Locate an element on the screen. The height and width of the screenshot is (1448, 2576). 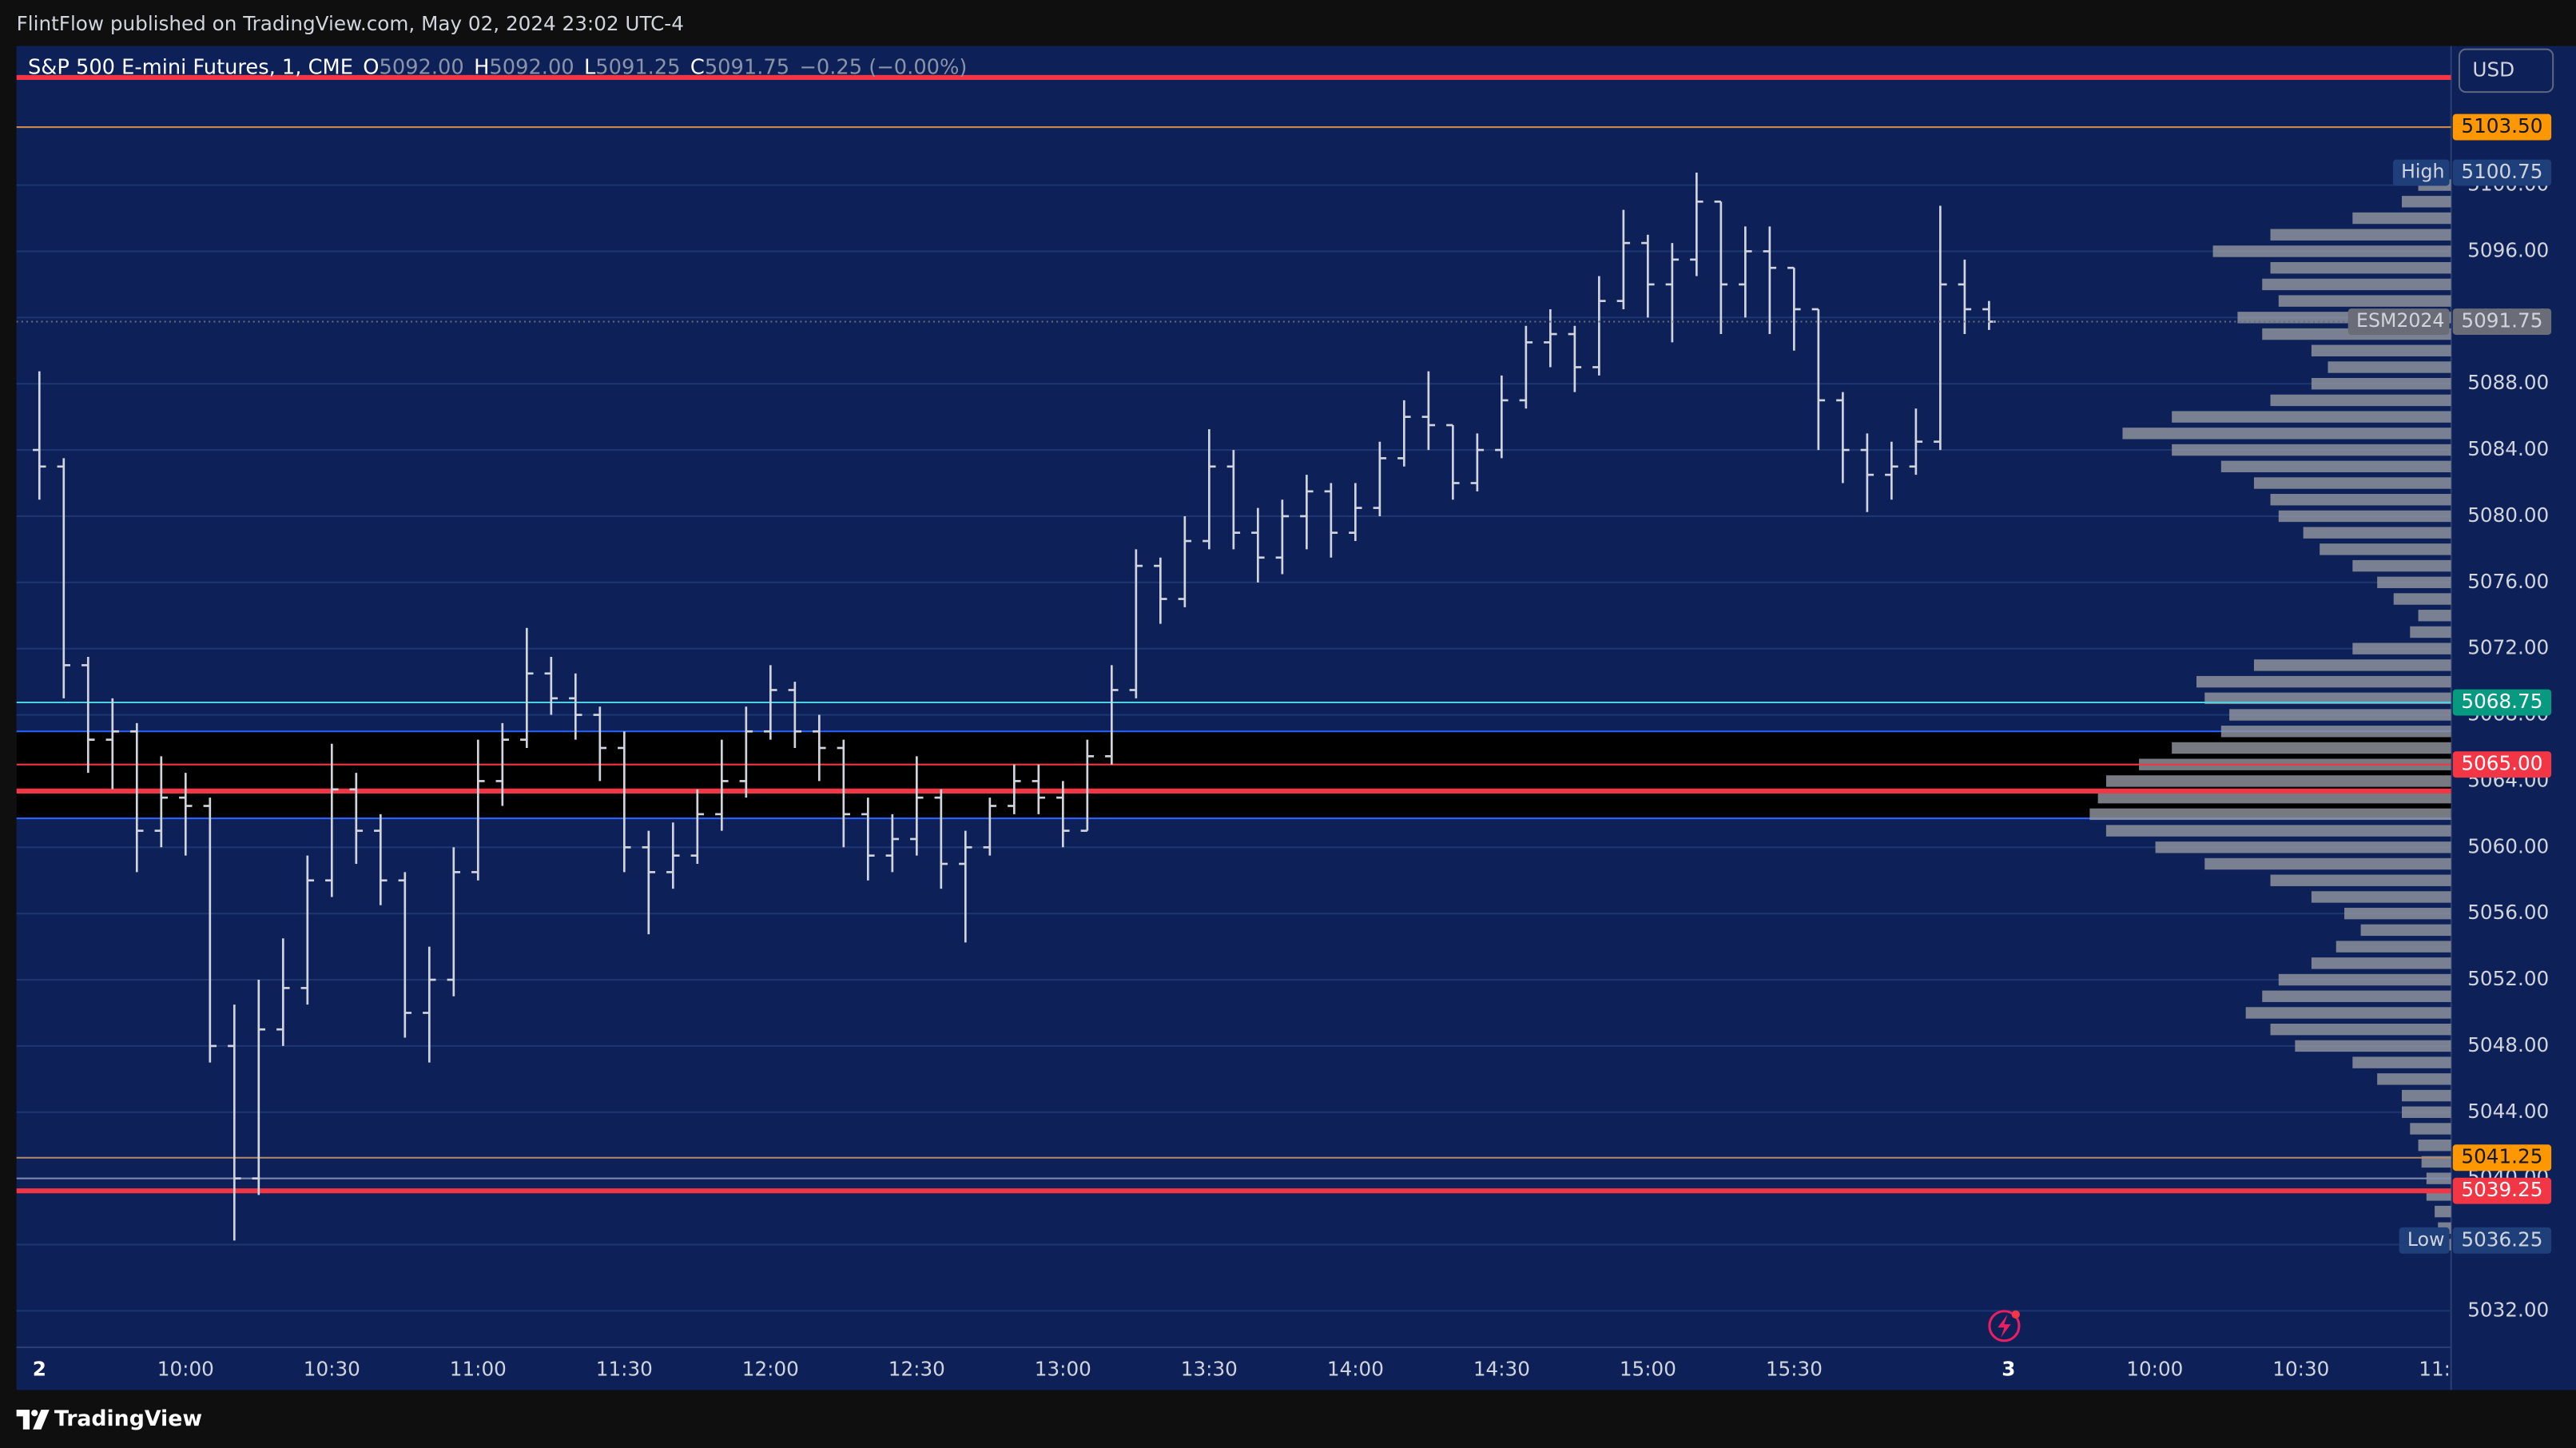
legend-key: H is located at coordinates (482, 67).